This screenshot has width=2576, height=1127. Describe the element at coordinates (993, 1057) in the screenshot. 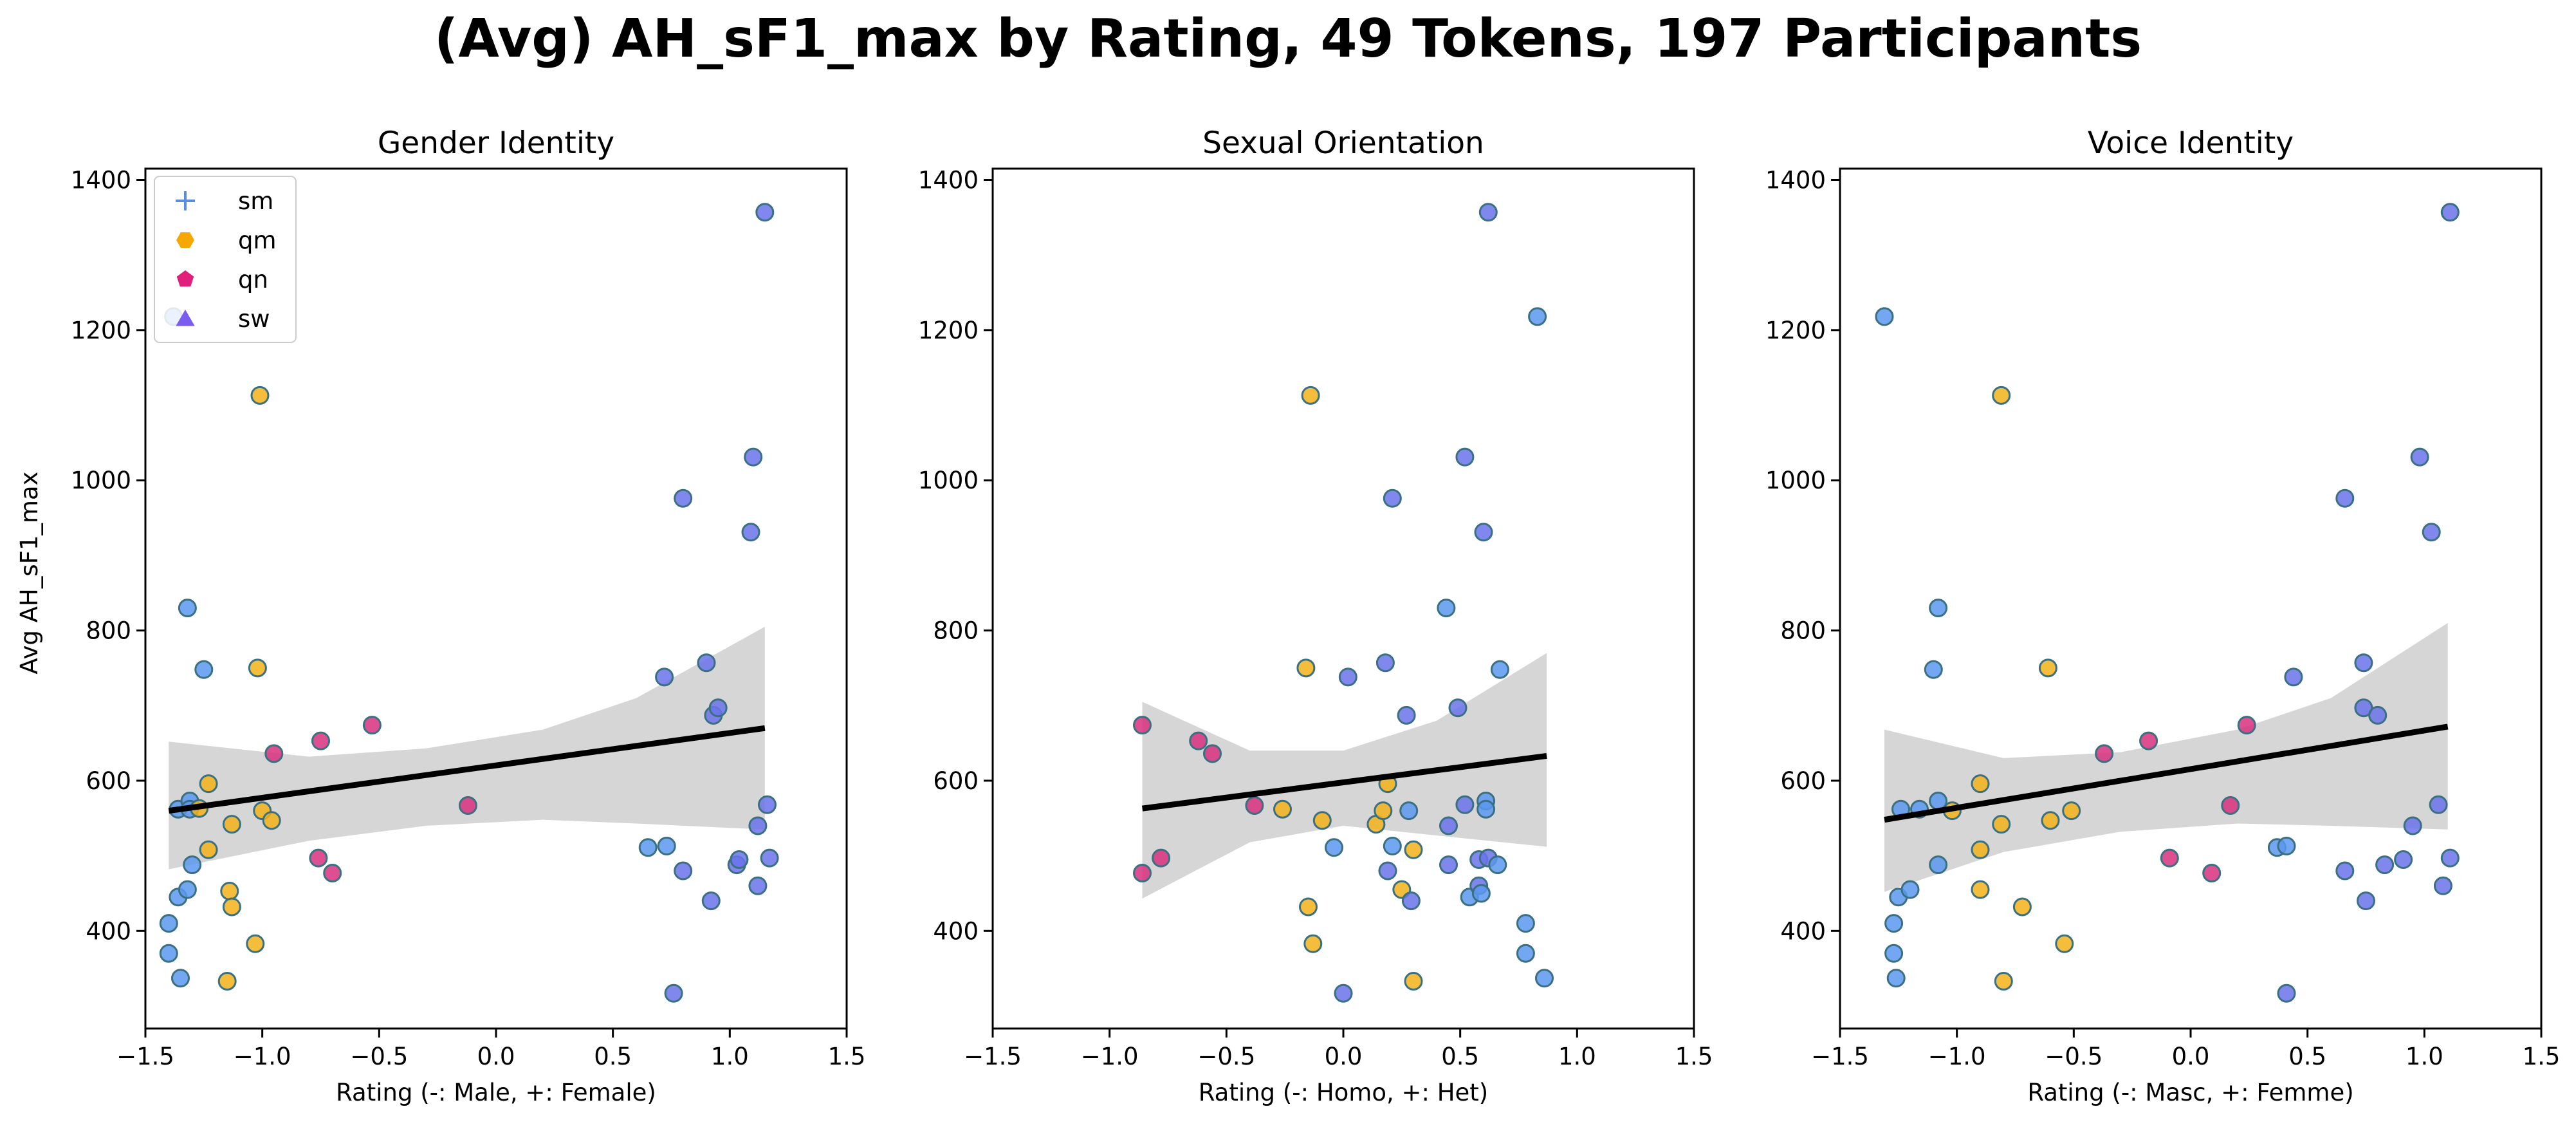

I see `x-tick-label: −1.5` at that location.